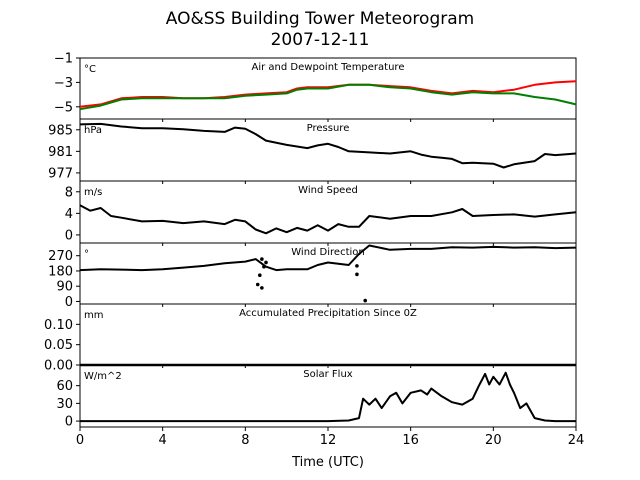 The image size is (640, 480). I want to click on panel-title: Pressure, so click(328, 128).